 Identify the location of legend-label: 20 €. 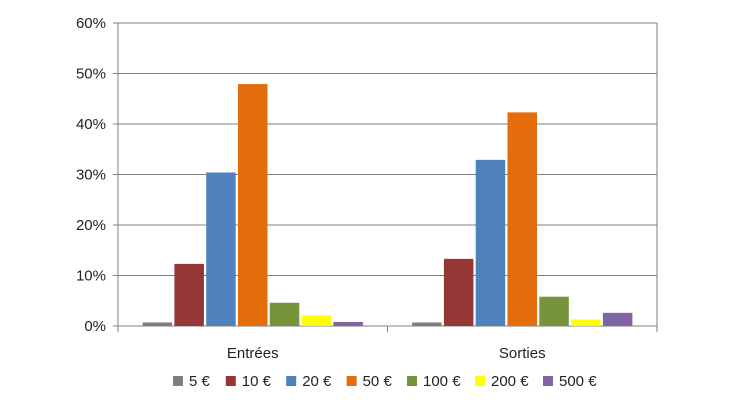
(317, 381).